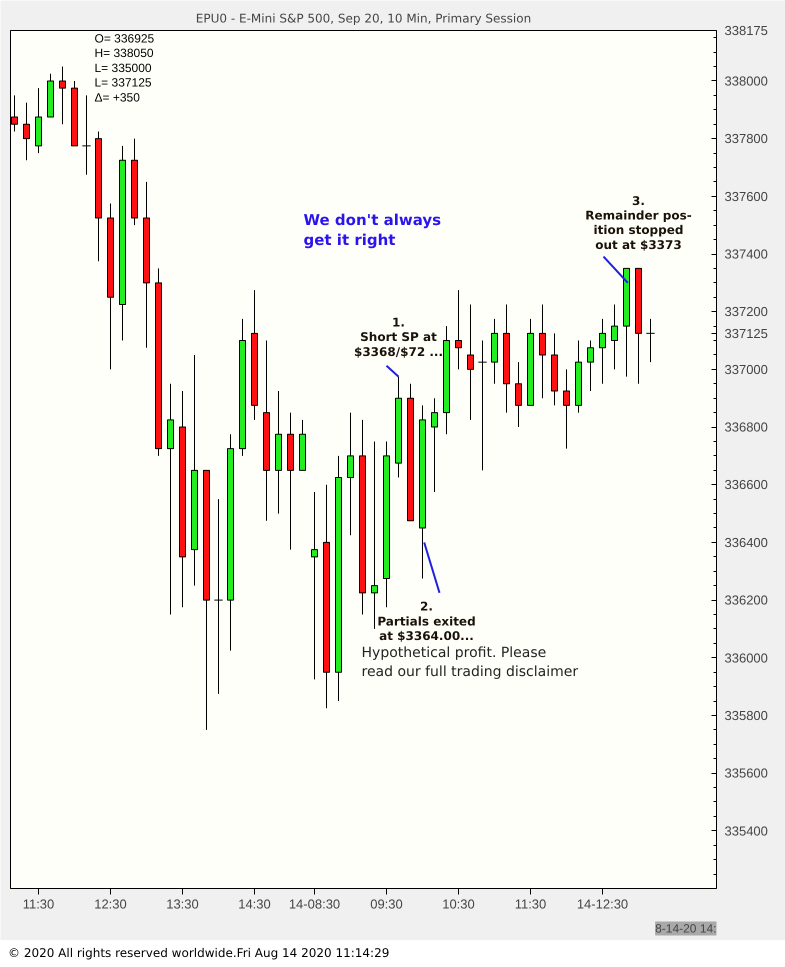  What do you see at coordinates (386, 904) in the screenshot?
I see `x-tick-label: 09:30` at bounding box center [386, 904].